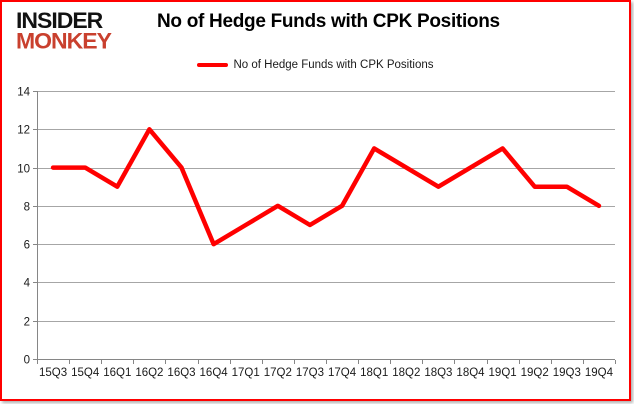 This screenshot has width=634, height=404. Describe the element at coordinates (27, 361) in the screenshot. I see `y-tick-label: 0` at that location.